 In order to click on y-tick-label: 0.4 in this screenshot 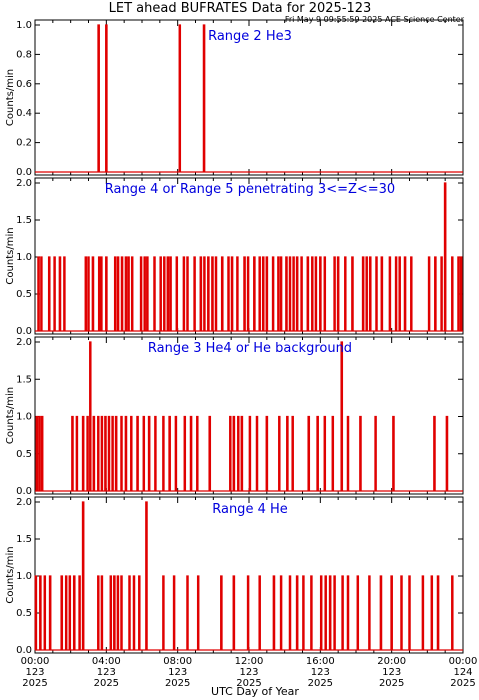, I will do `click(24, 113)`.